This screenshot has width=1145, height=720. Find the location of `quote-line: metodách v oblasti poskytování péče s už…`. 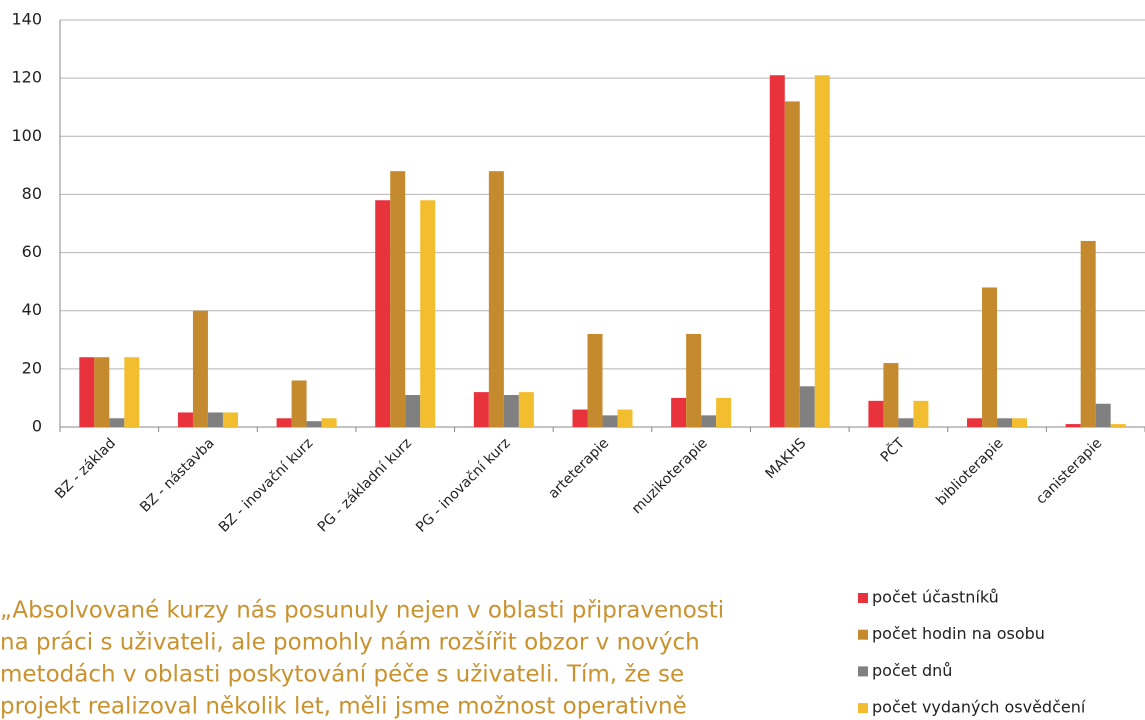

quote-line: metodách v oblasti poskytování péče s už… is located at coordinates (342, 675).